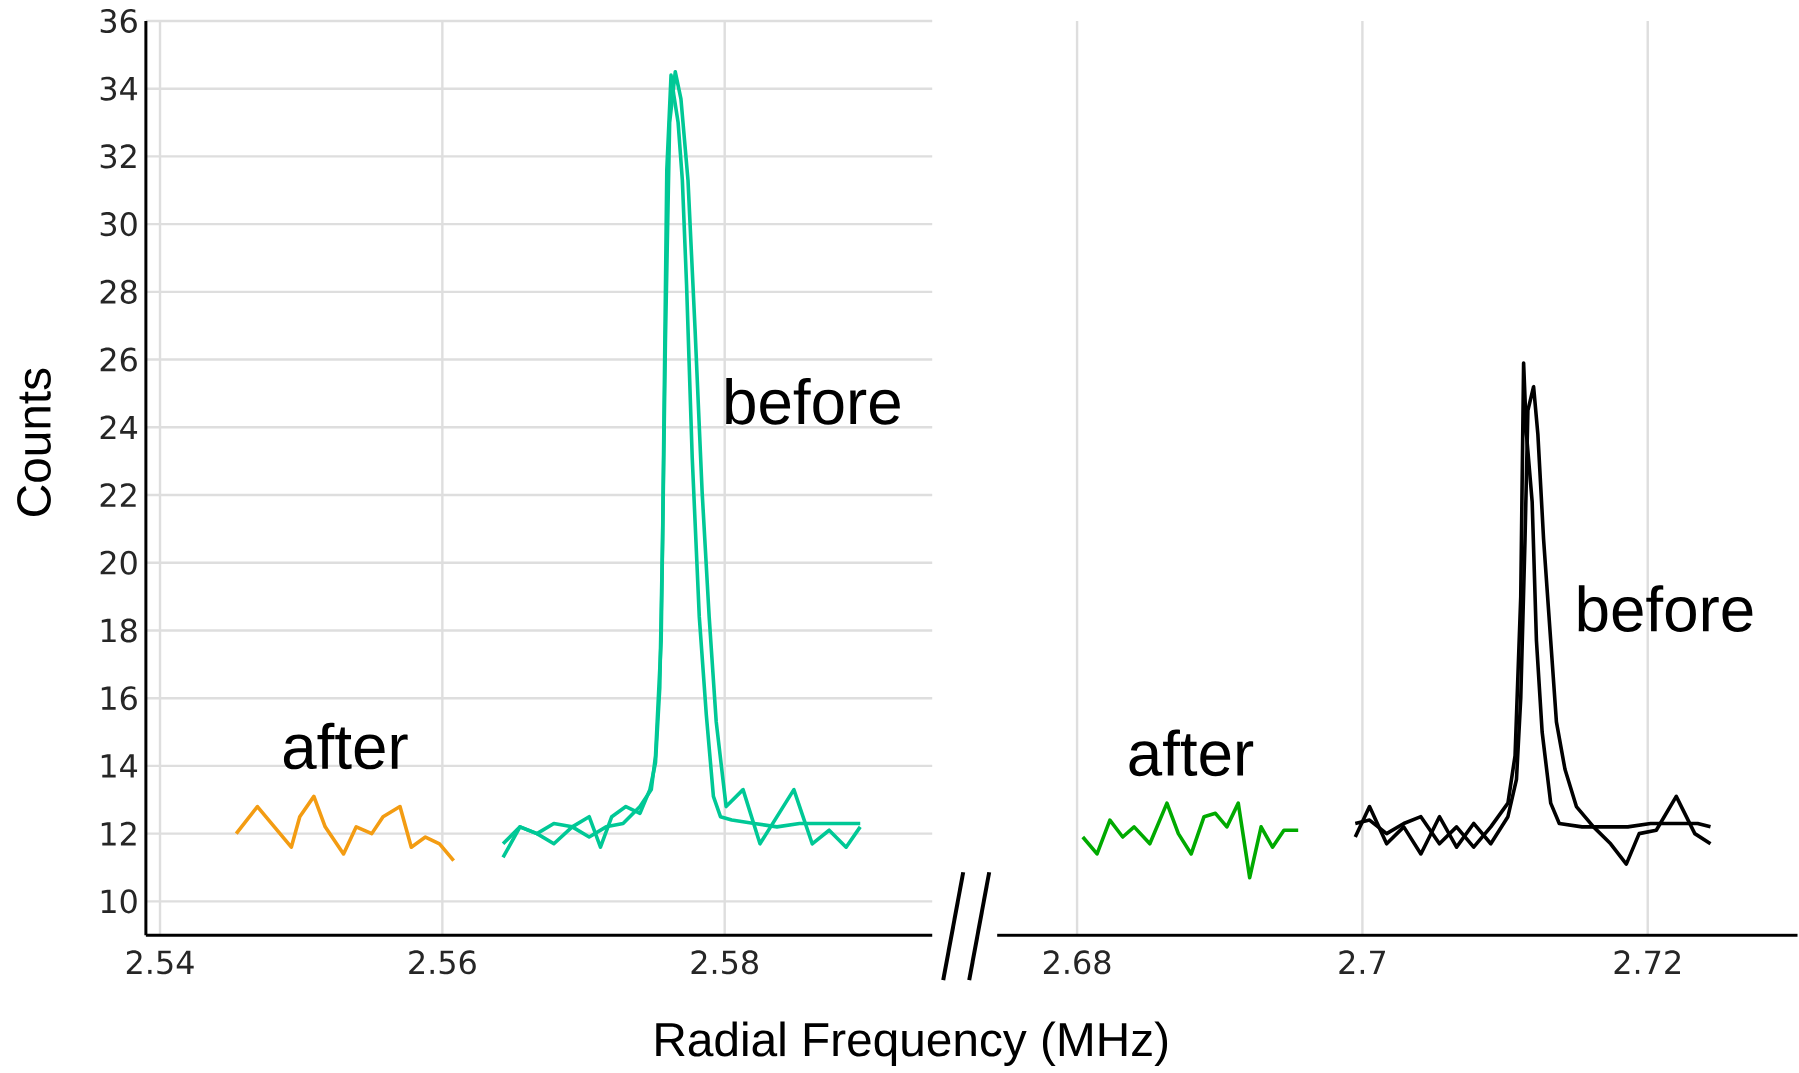 The width and height of the screenshot is (1799, 1073). What do you see at coordinates (119, 427) in the screenshot?
I see `y-tick-label: 24` at bounding box center [119, 427].